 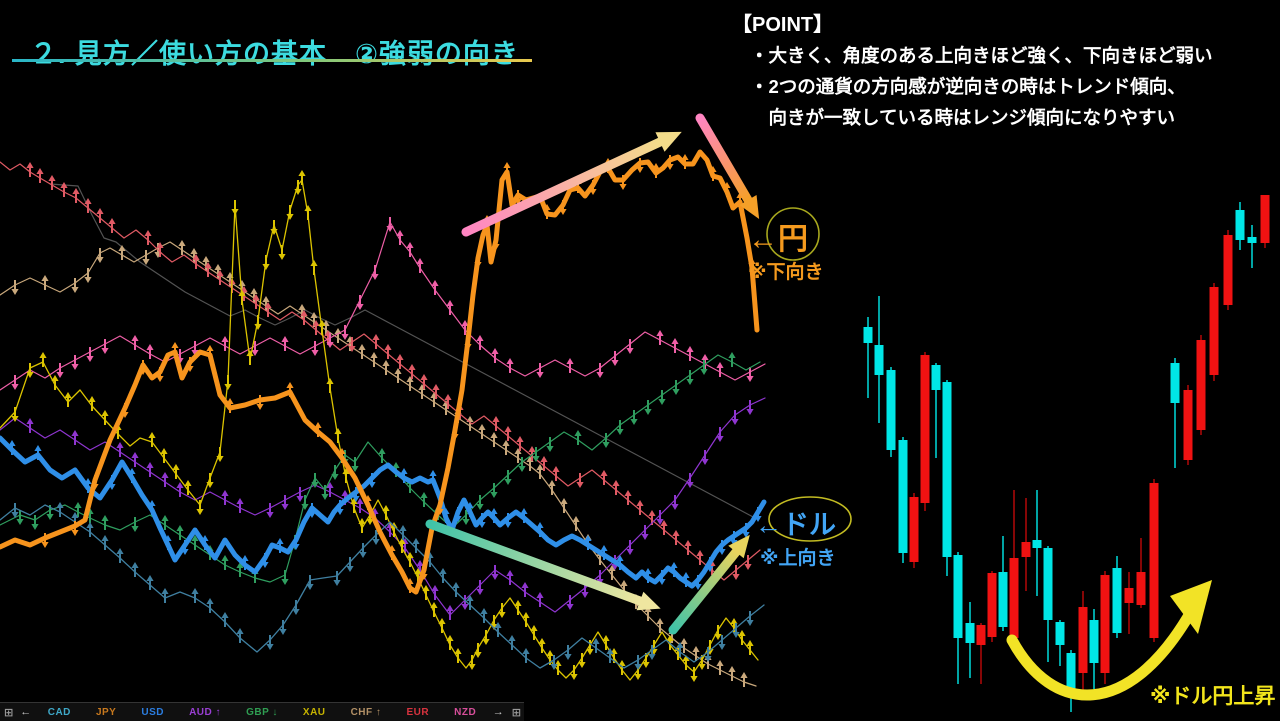 What do you see at coordinates (106, 712) in the screenshot?
I see `toolbar-currency-jpy: JPY` at bounding box center [106, 712].